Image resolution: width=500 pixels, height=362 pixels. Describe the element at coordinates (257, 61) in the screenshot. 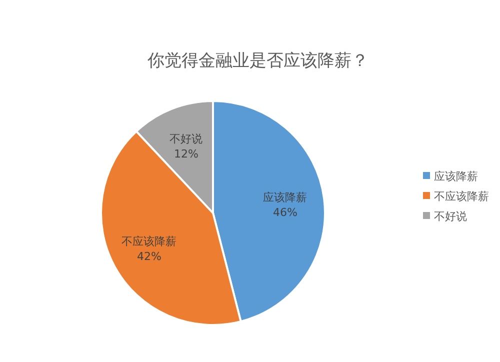

I see `chart-title: 你觉得金融业是否应该降薪？` at that location.